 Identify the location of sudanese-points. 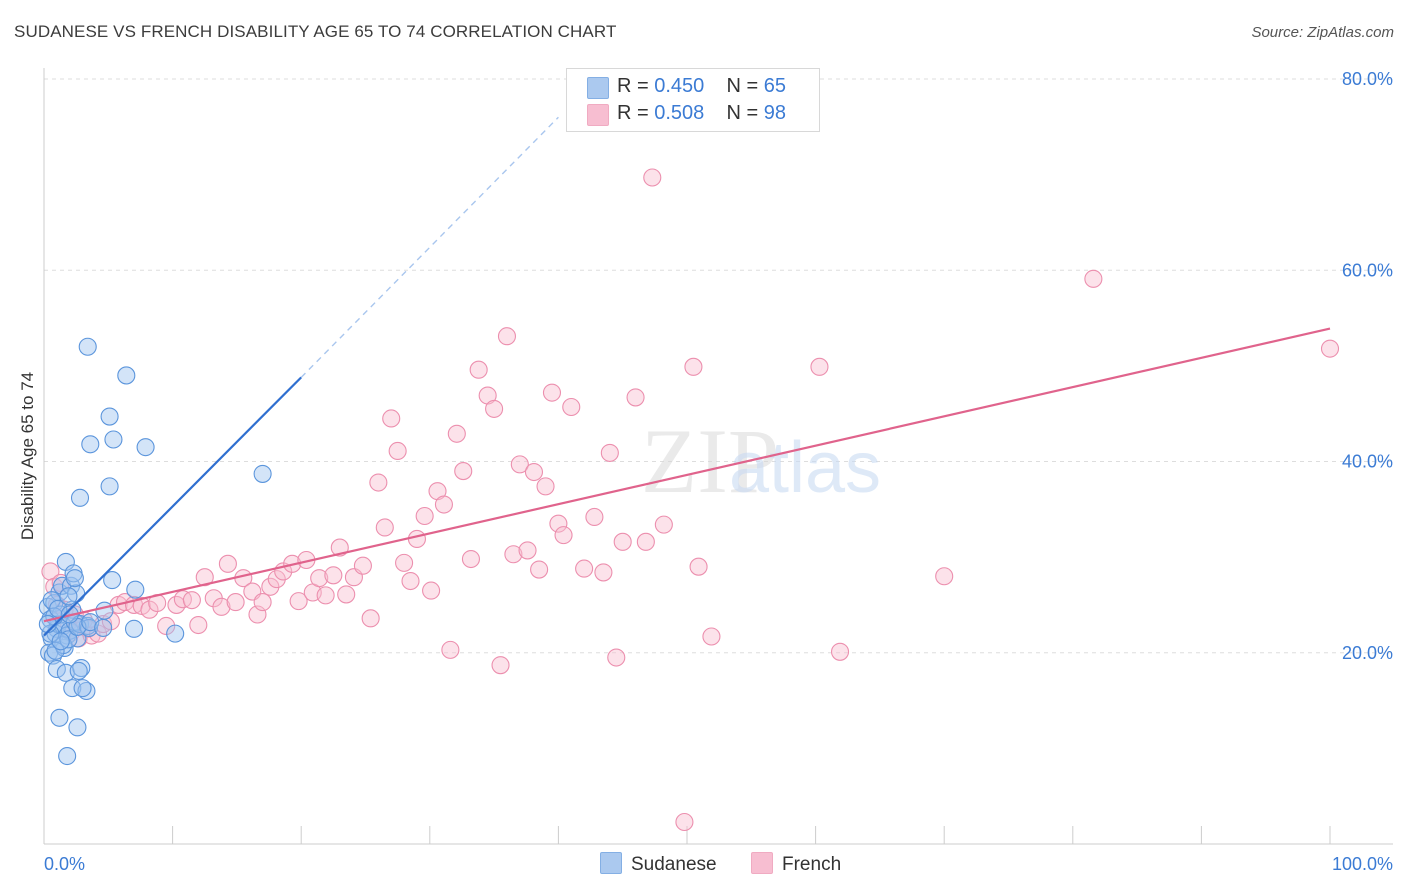
(155, 551).